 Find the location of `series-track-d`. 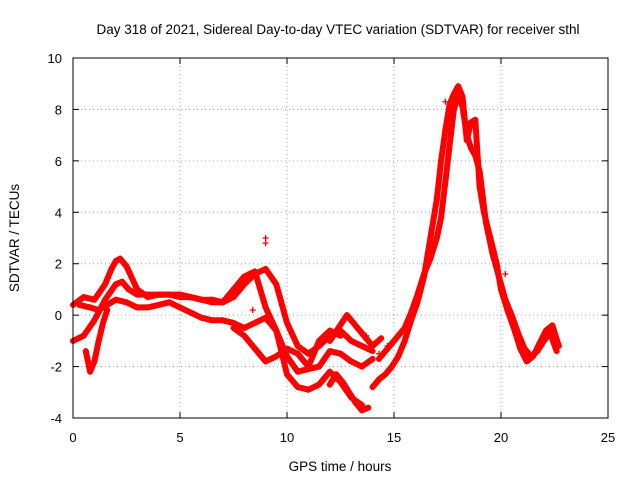

series-track-d is located at coordinates (96, 341).